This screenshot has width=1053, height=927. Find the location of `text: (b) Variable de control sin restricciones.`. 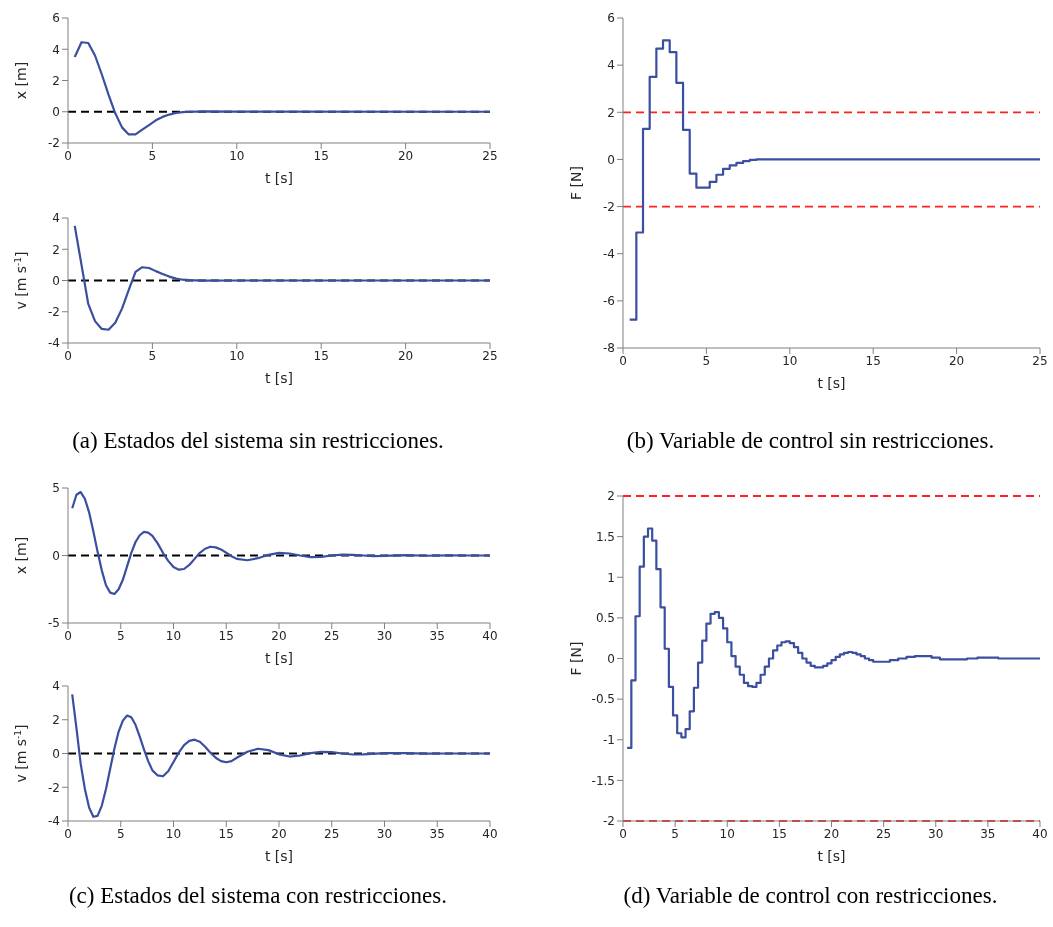

text: (b) Variable de control sin restricciones. is located at coordinates (810, 441).